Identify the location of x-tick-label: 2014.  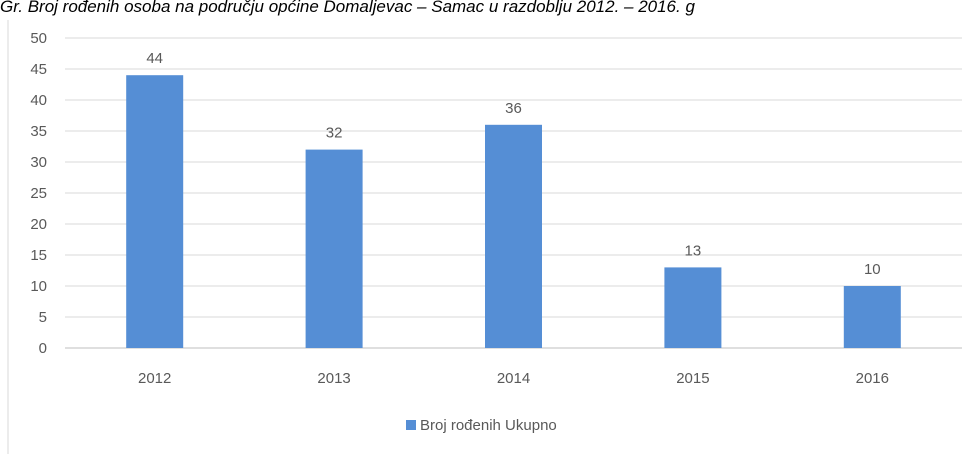
(513, 378).